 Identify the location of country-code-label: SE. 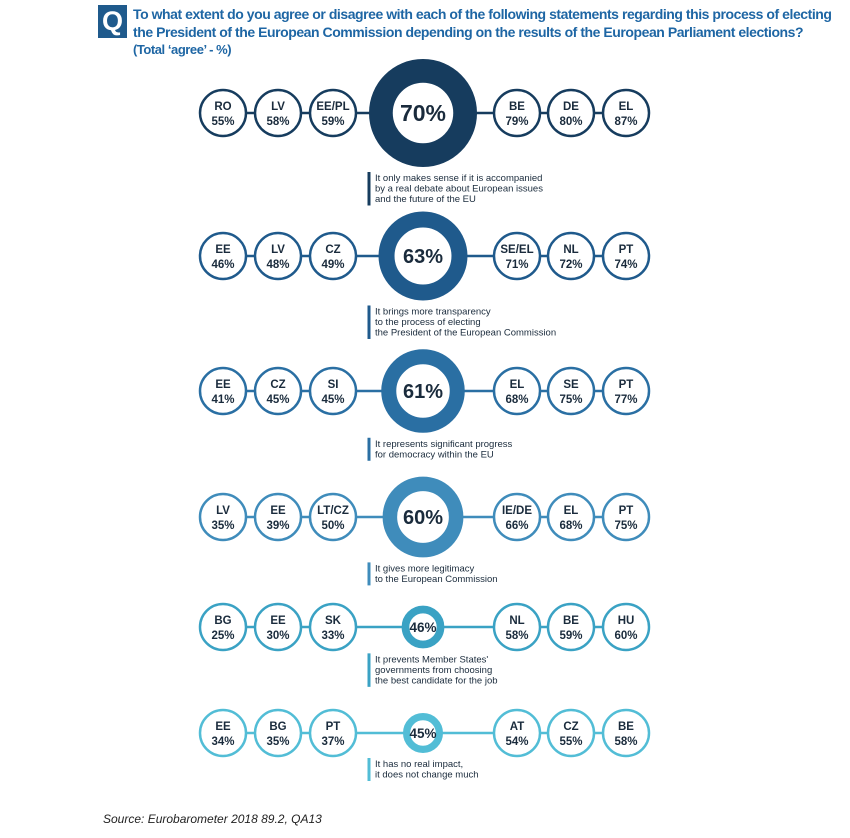
(571, 385).